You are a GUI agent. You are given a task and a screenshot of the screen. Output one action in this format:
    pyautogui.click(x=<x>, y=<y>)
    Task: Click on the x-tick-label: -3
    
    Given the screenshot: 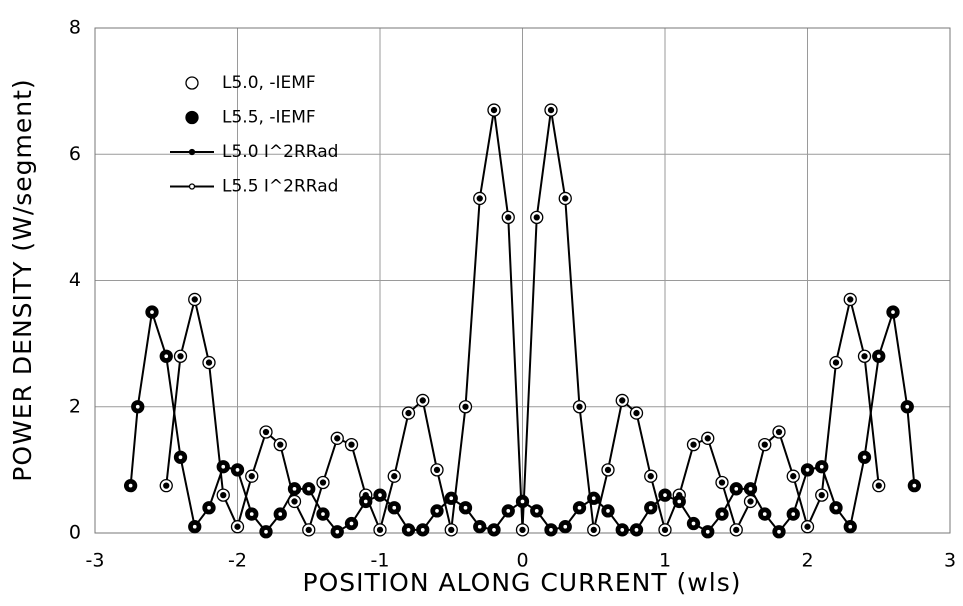 What is the action you would take?
    pyautogui.click(x=95, y=561)
    